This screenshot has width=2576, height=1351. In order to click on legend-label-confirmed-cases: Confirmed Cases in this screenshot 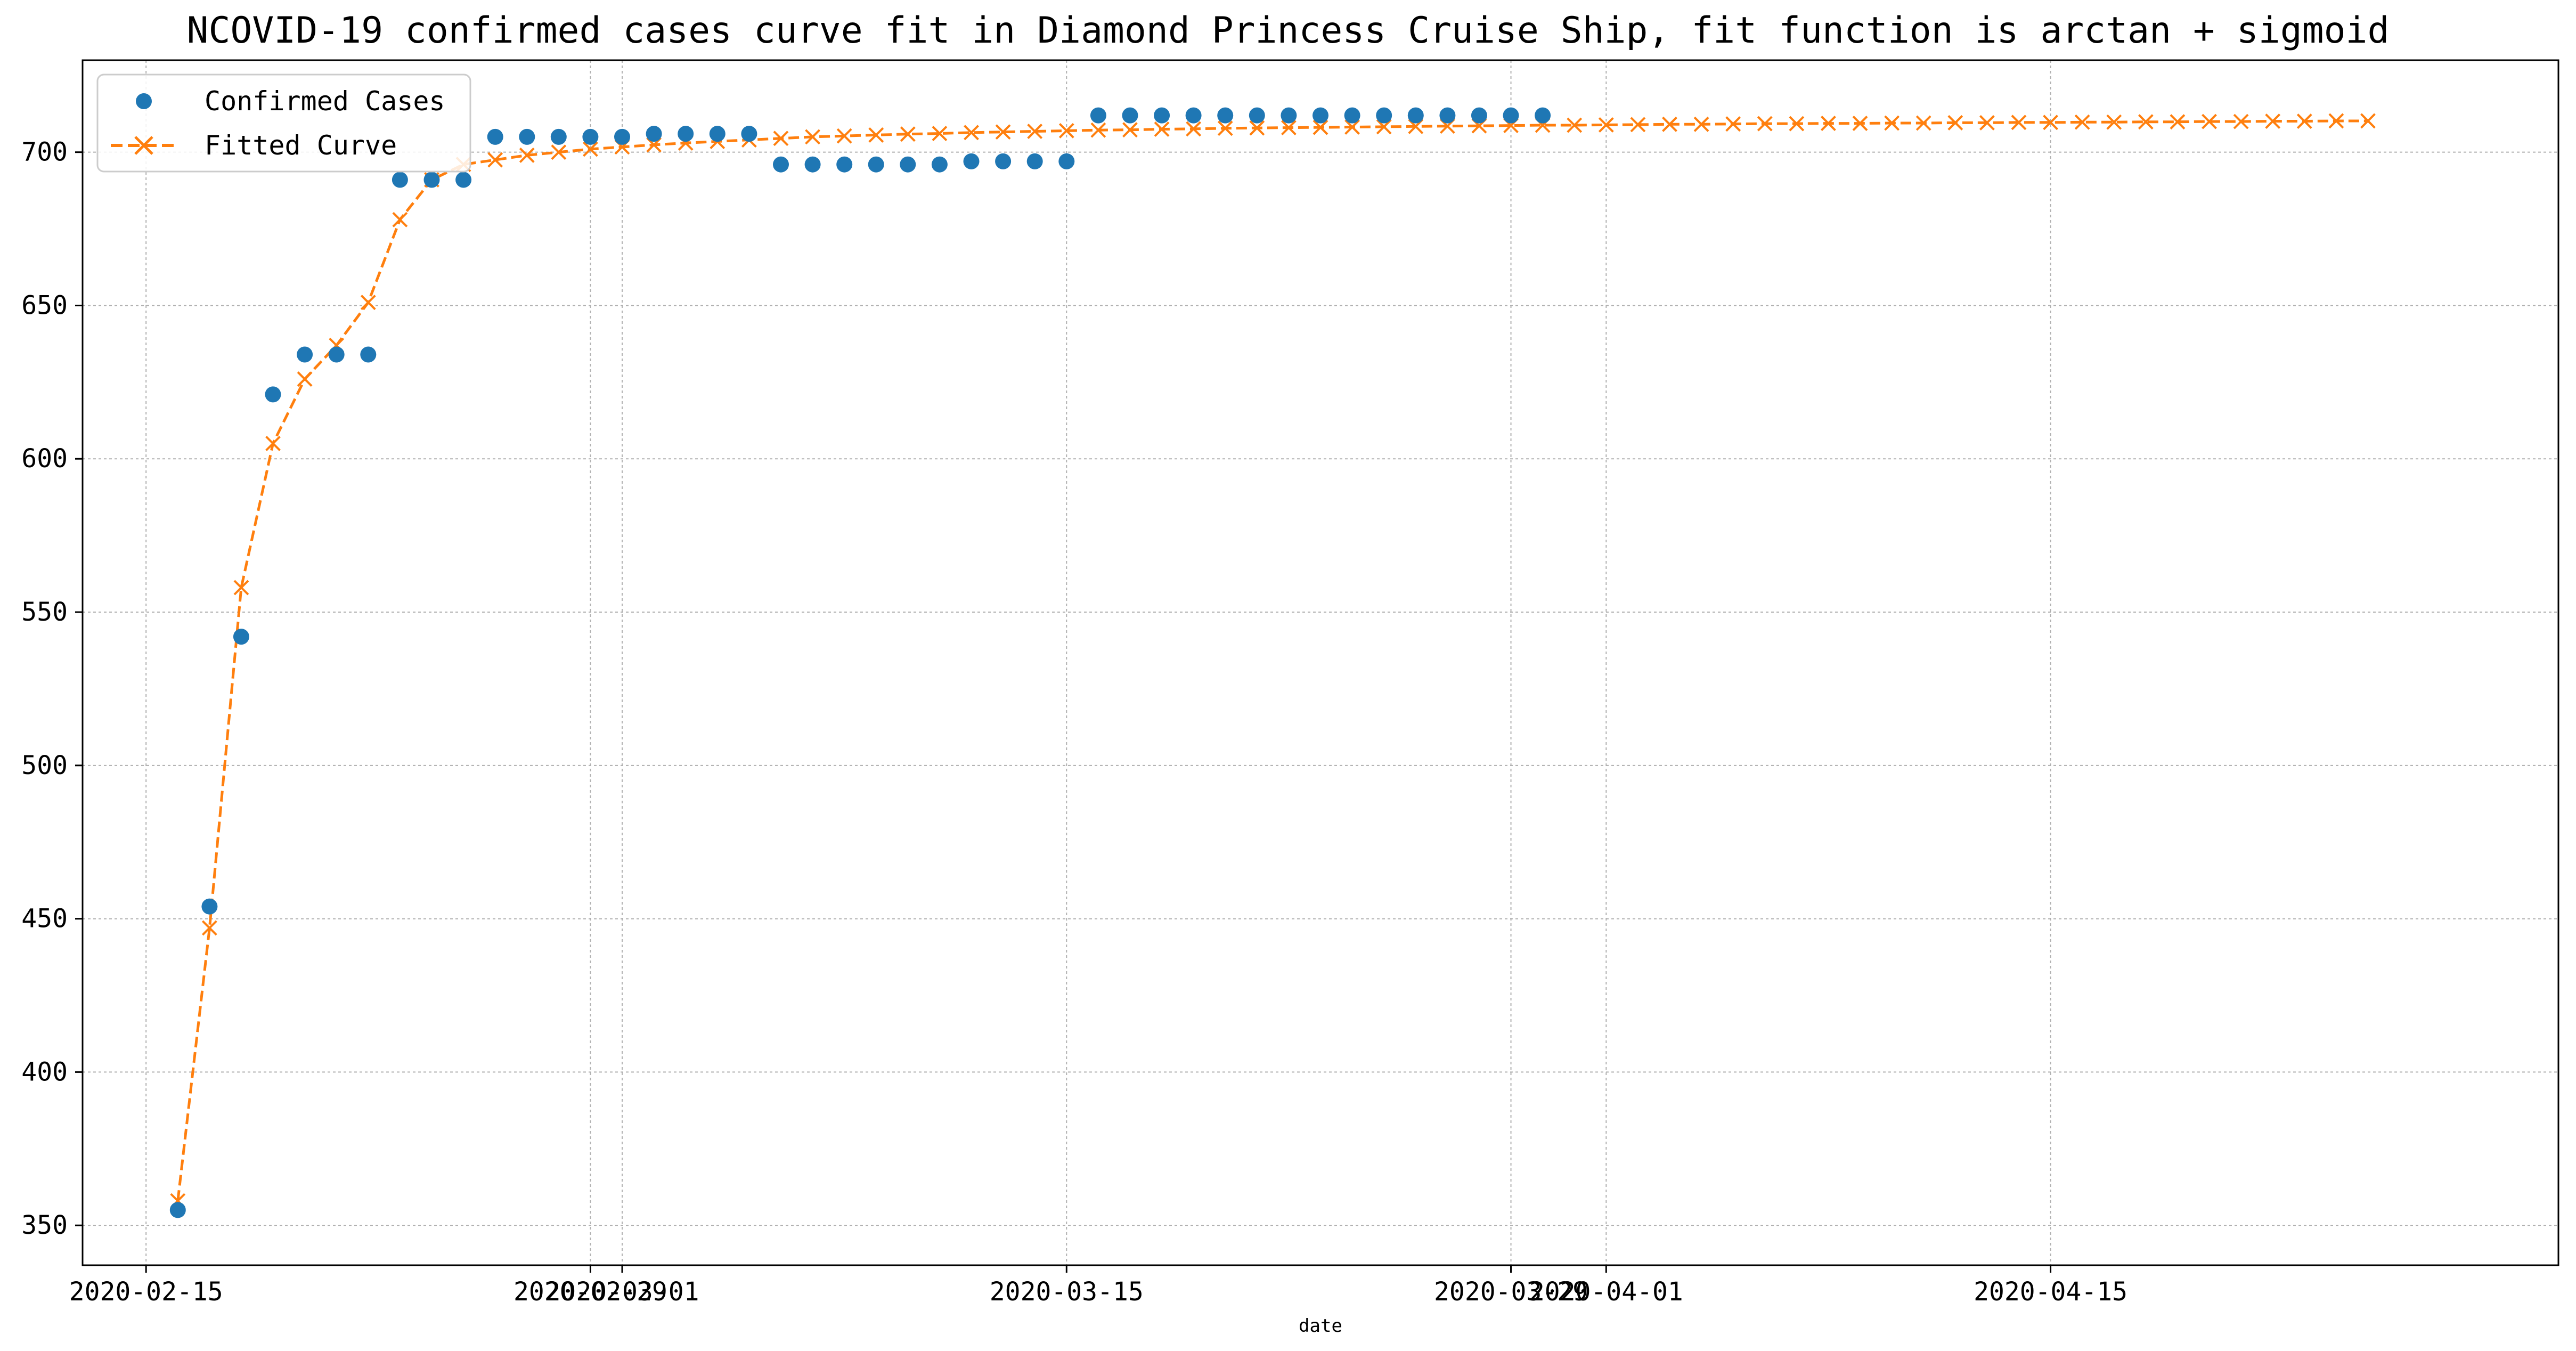, I will do `click(325, 101)`.